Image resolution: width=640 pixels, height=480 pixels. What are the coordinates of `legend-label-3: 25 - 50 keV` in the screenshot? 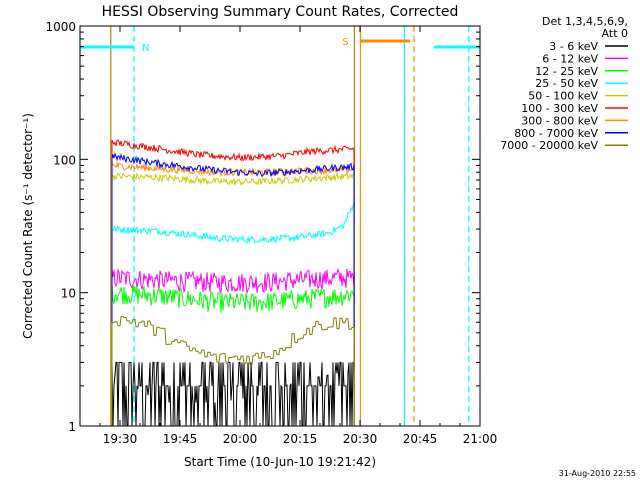 It's located at (566, 83).